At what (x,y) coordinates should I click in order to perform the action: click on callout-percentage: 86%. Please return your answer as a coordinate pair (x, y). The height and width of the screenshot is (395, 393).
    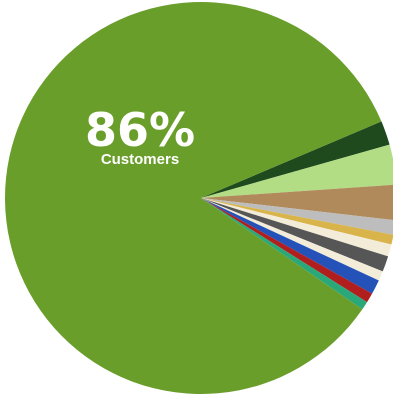
    Looking at the image, I should click on (140, 130).